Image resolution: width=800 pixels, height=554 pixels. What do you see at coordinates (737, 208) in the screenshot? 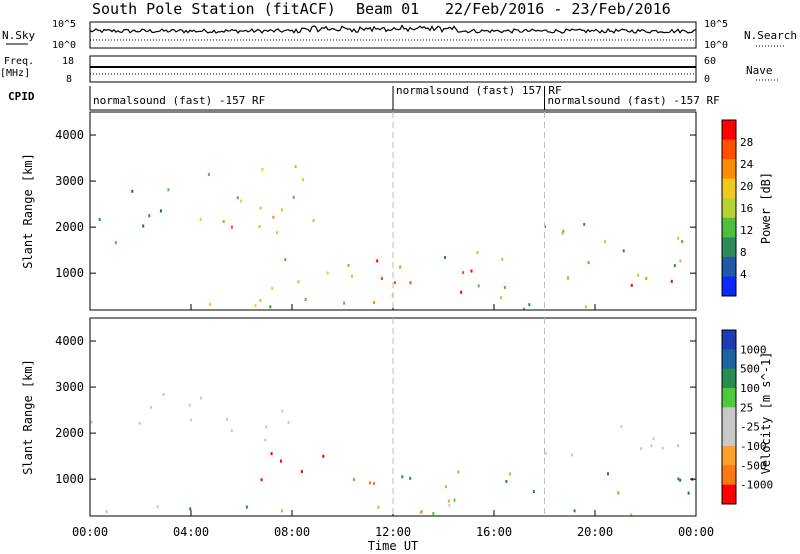
I see `power-colorbar: 28 24 20 16 12 8 4` at bounding box center [737, 208].